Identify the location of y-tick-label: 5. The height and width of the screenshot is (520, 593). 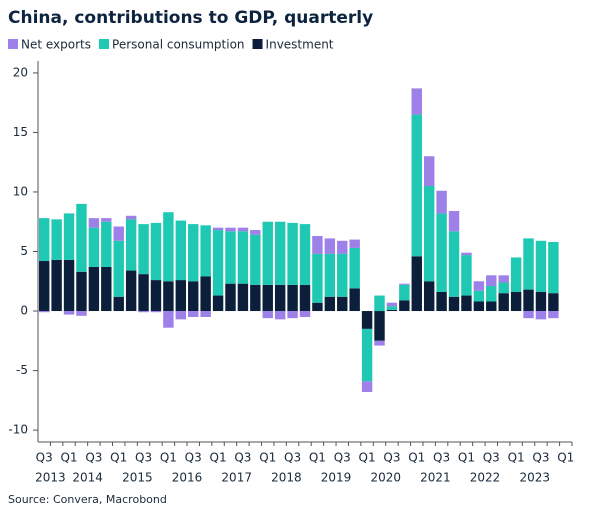
(24, 251).